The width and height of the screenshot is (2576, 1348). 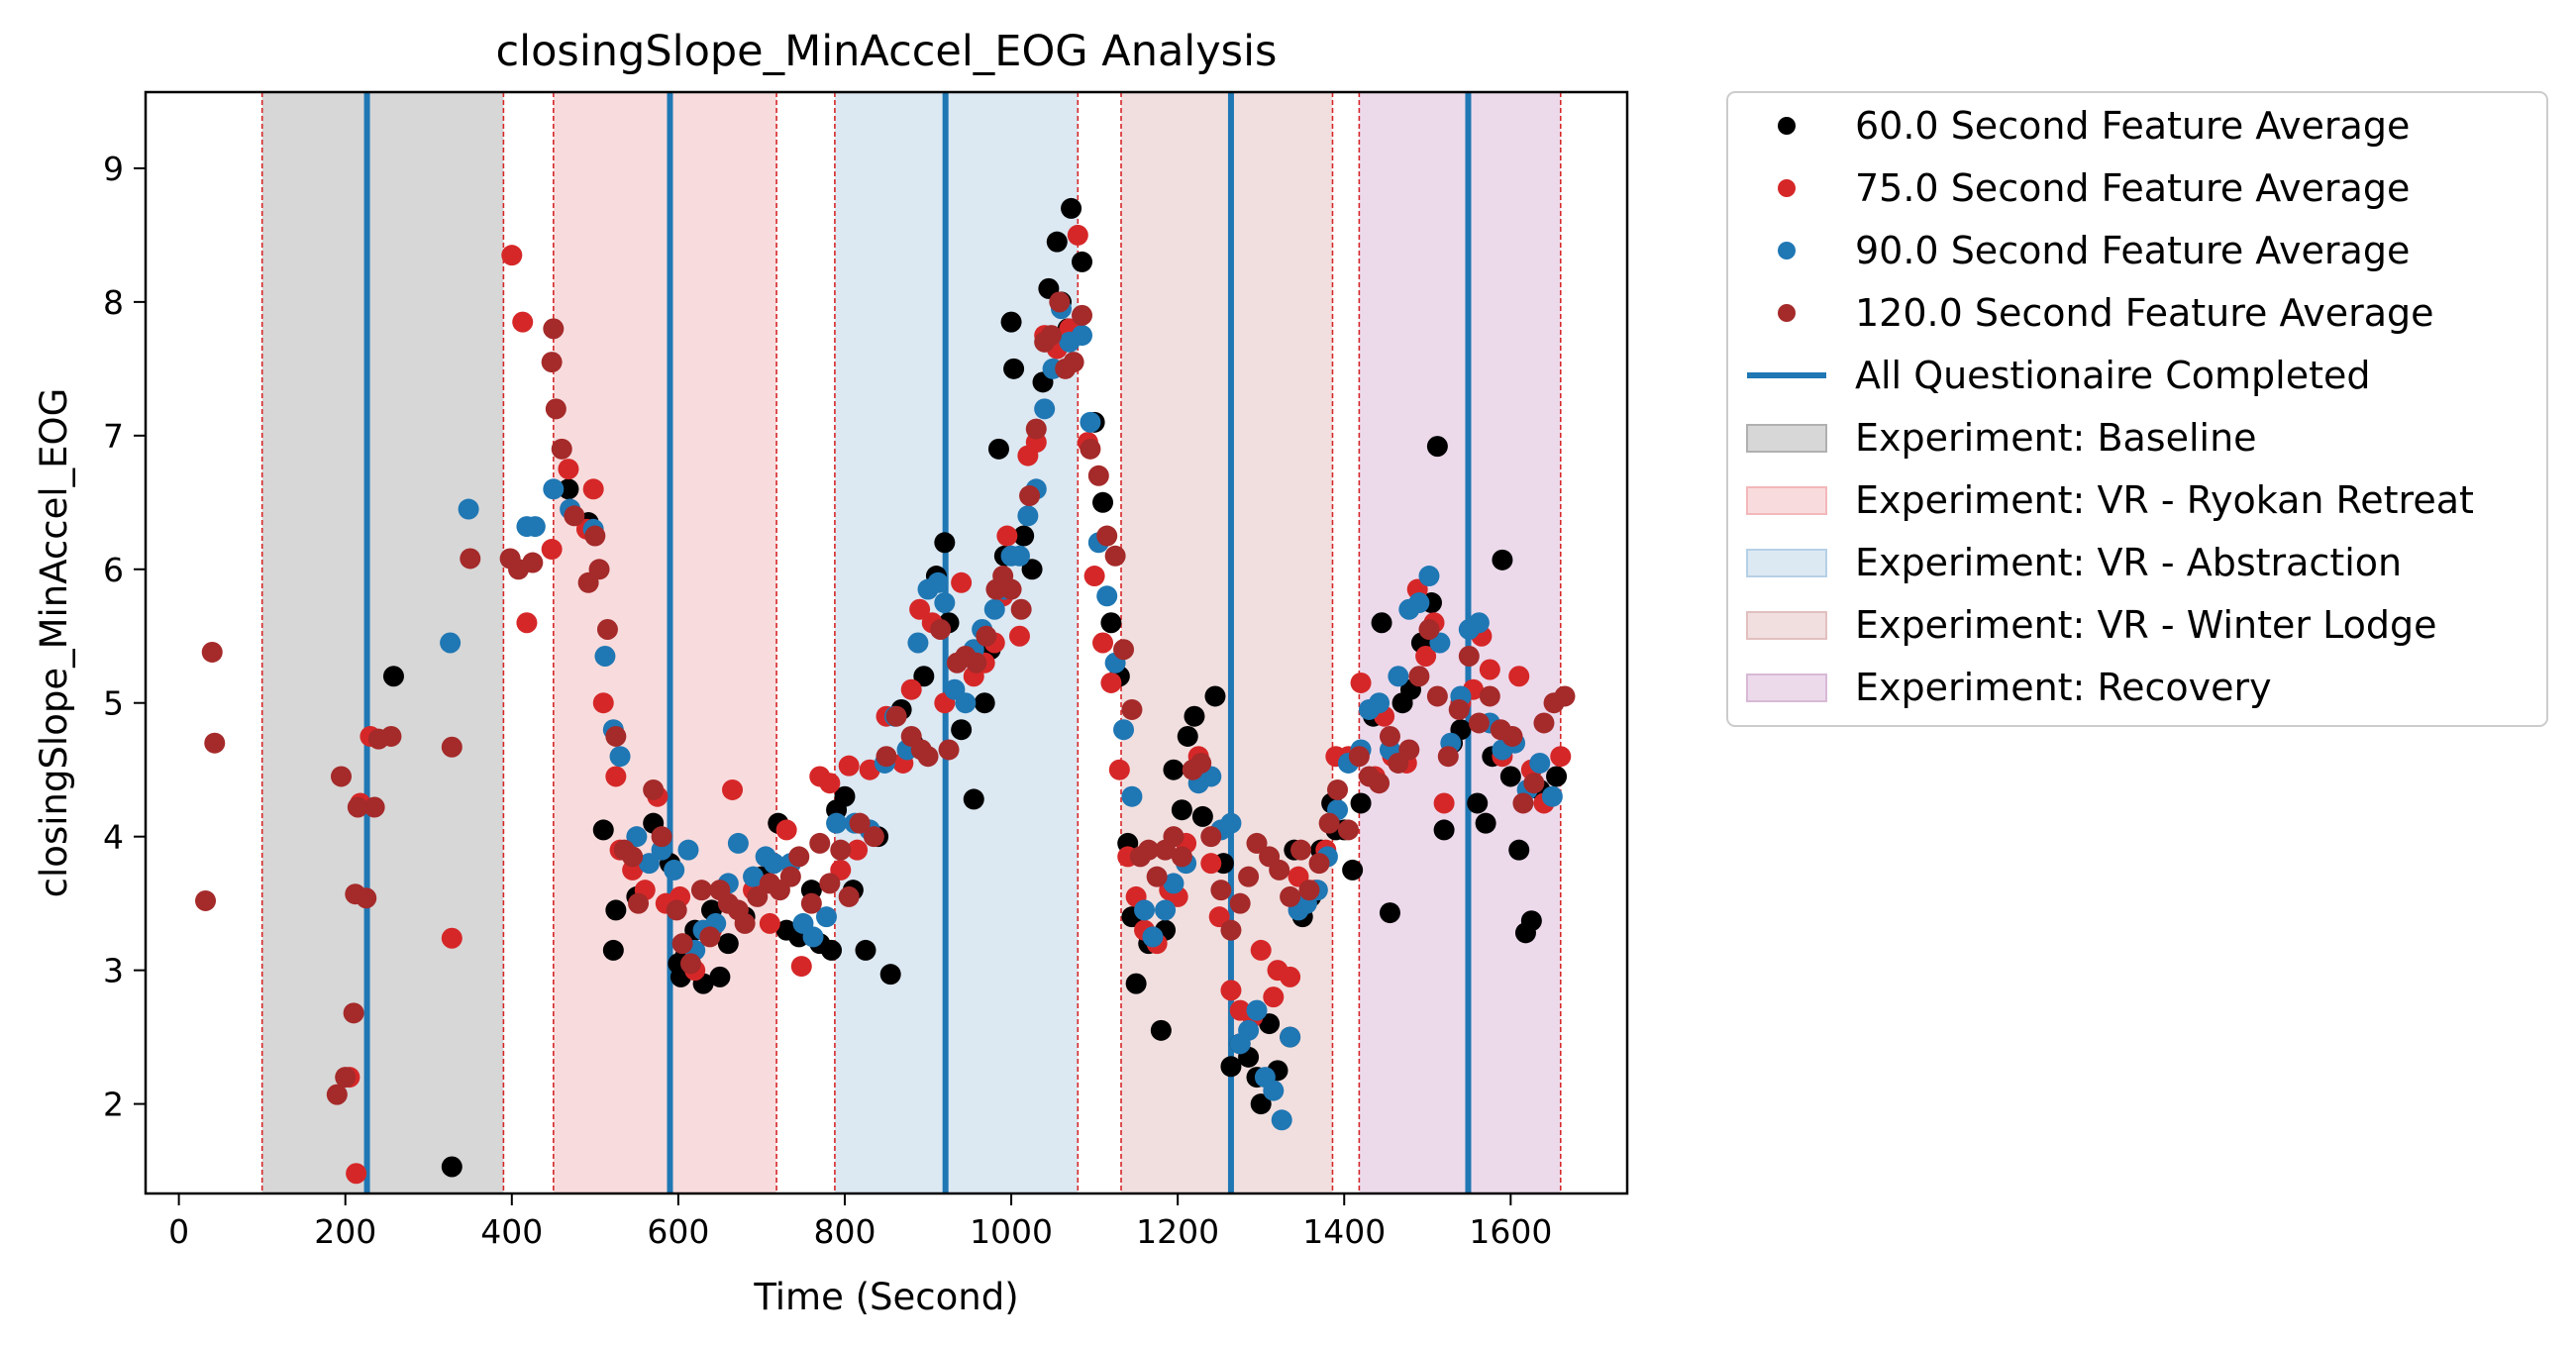 What do you see at coordinates (113, 437) in the screenshot?
I see `y-tick-label-5: 7` at bounding box center [113, 437].